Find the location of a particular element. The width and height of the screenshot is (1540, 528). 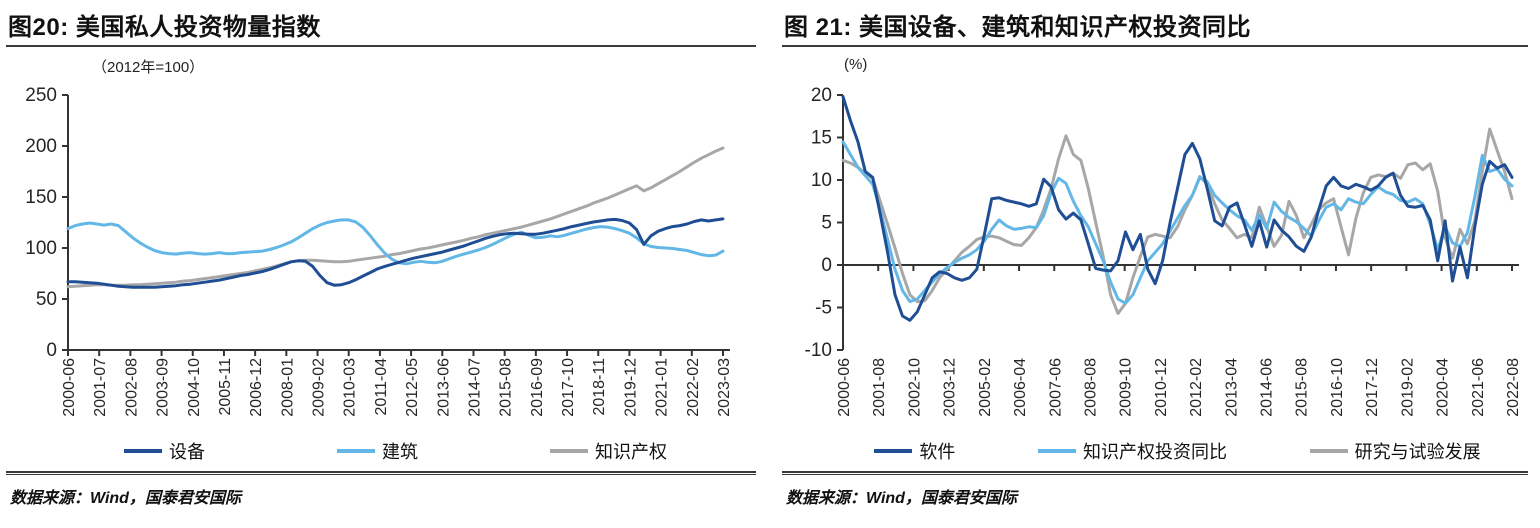

x-tick-label: 2019-12 is located at coordinates (630, 387).